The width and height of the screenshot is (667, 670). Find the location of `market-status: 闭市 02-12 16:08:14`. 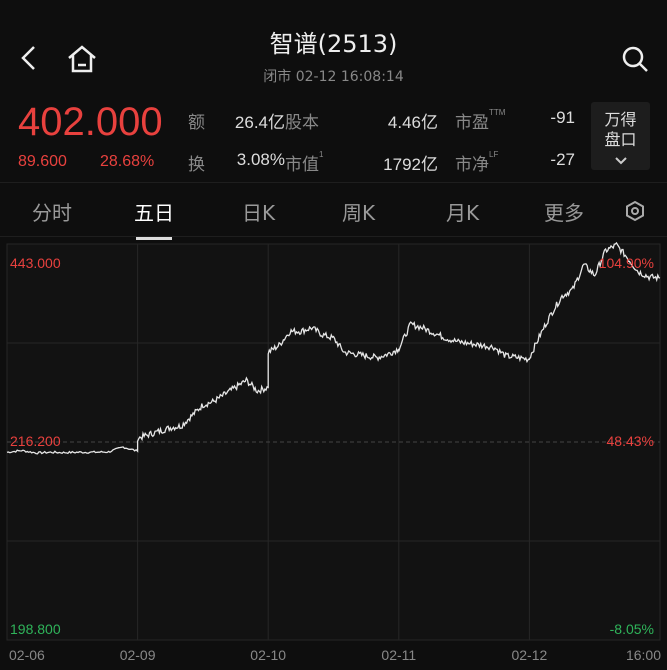

market-status: 闭市 02-12 16:08:14 is located at coordinates (333, 77).